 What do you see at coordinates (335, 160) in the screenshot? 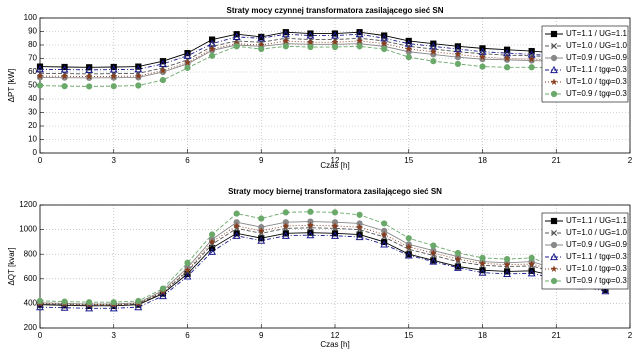
I see `x-tick-label: 12` at bounding box center [335, 160].